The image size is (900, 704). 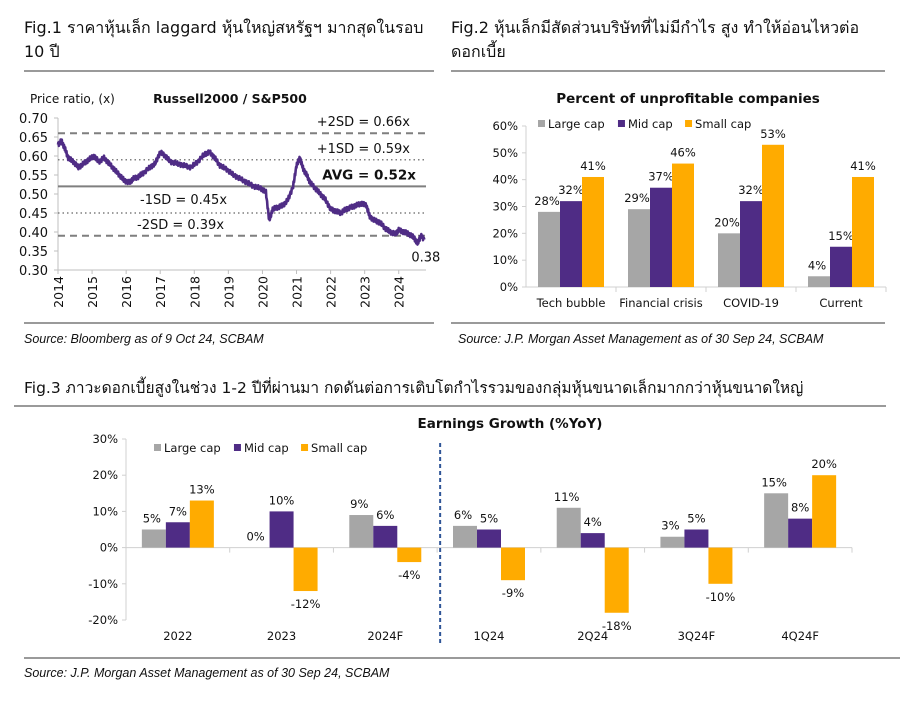 What do you see at coordinates (364, 122) in the screenshot?
I see `reference-line-label: +2SD = 0.66x` at bounding box center [364, 122].